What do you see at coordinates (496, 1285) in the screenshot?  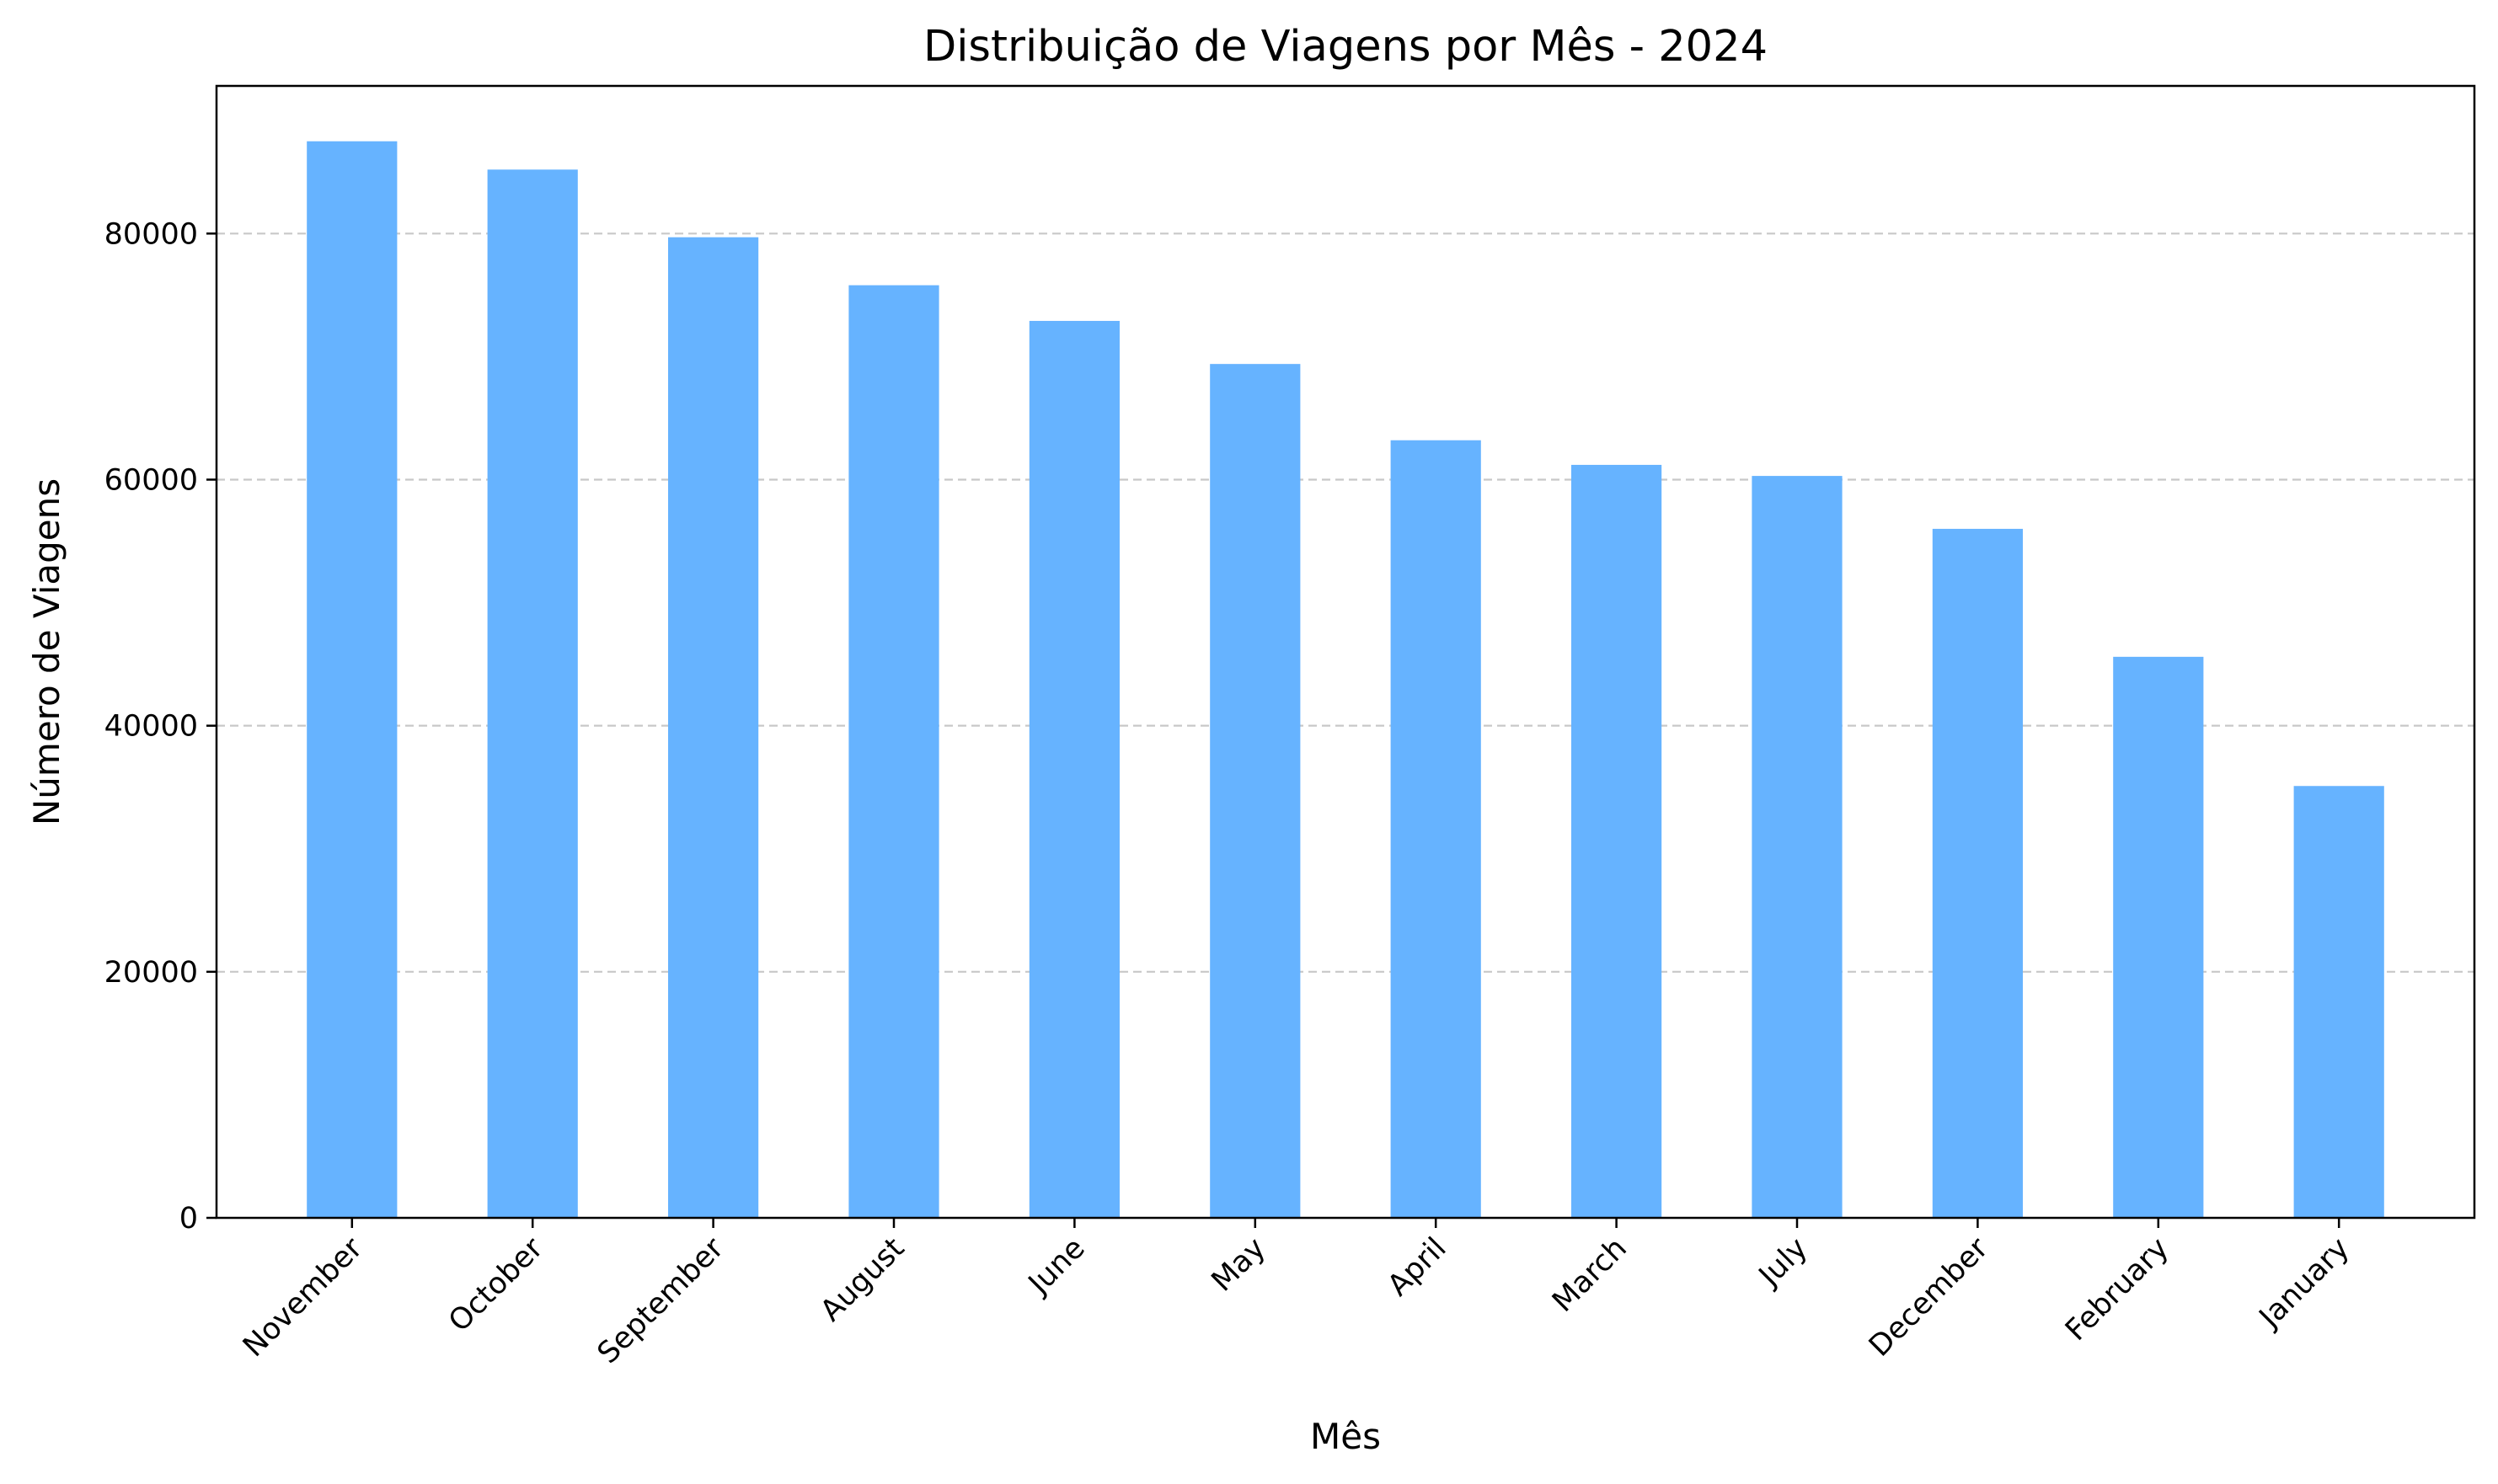 I see `x-tick-label-october: October` at bounding box center [496, 1285].